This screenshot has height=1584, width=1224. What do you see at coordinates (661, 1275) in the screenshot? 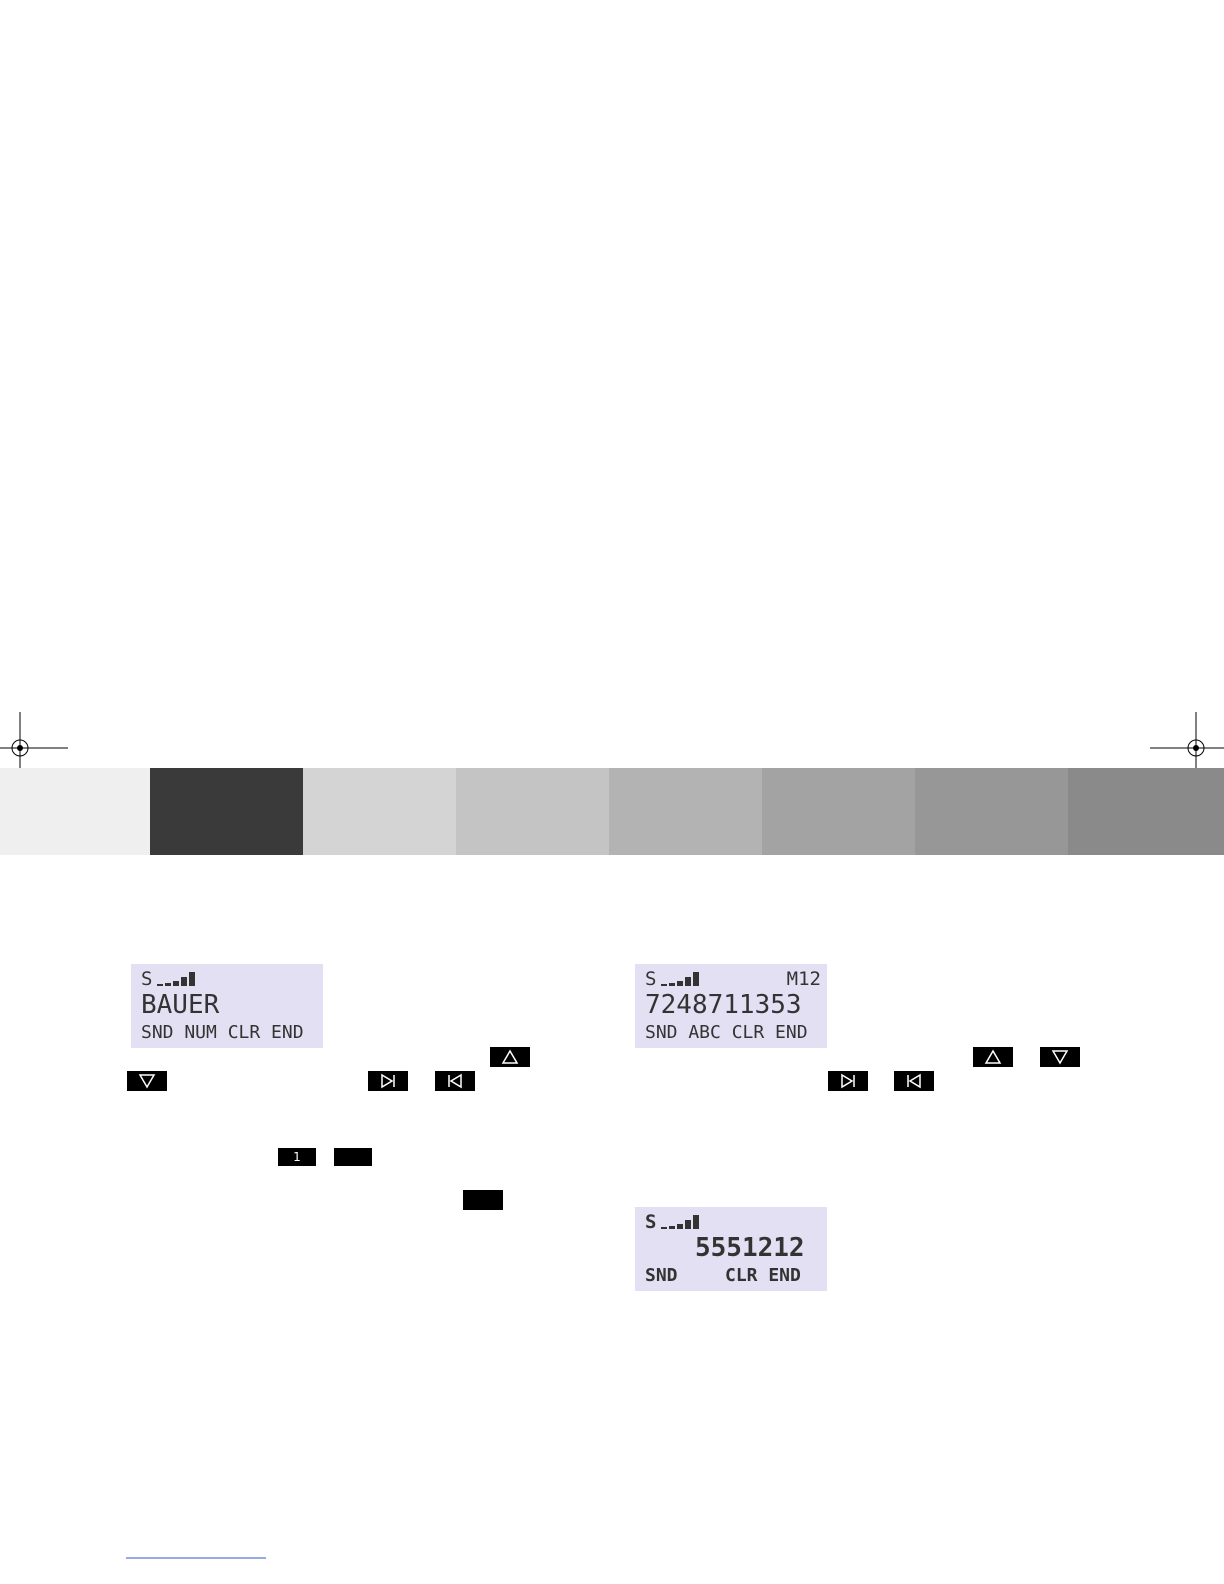
I see `softkeys: SND` at bounding box center [661, 1275].